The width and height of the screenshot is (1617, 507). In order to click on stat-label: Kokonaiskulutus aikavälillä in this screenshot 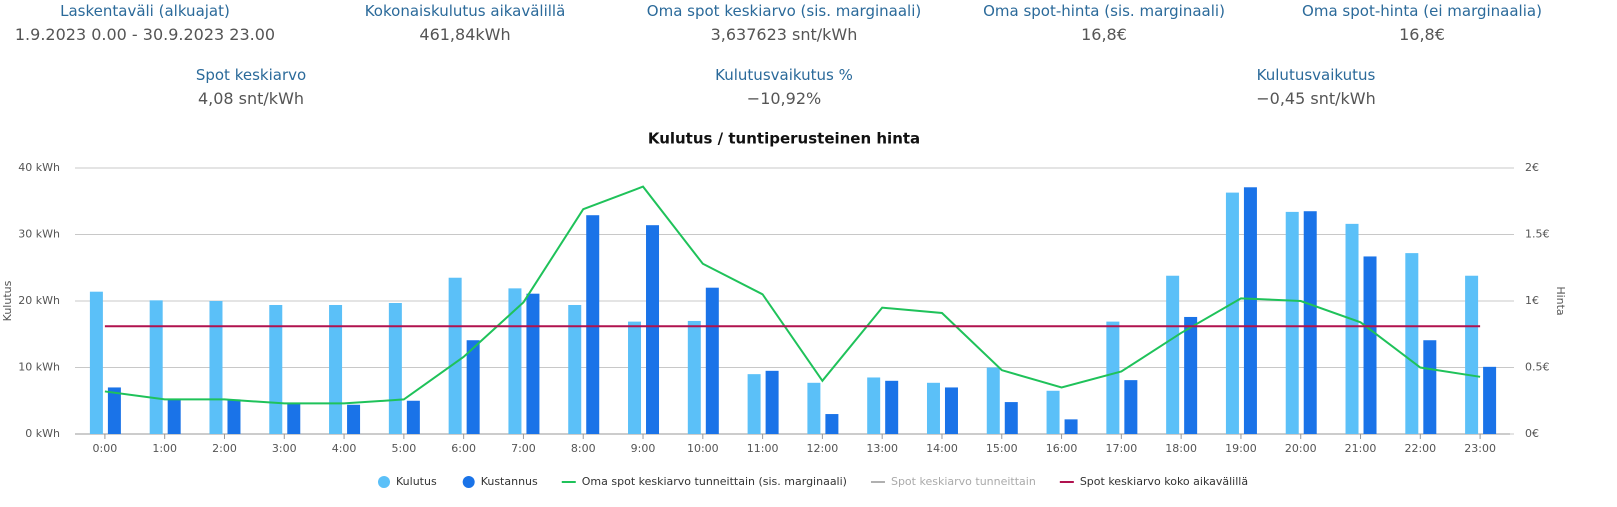, I will do `click(465, 11)`.